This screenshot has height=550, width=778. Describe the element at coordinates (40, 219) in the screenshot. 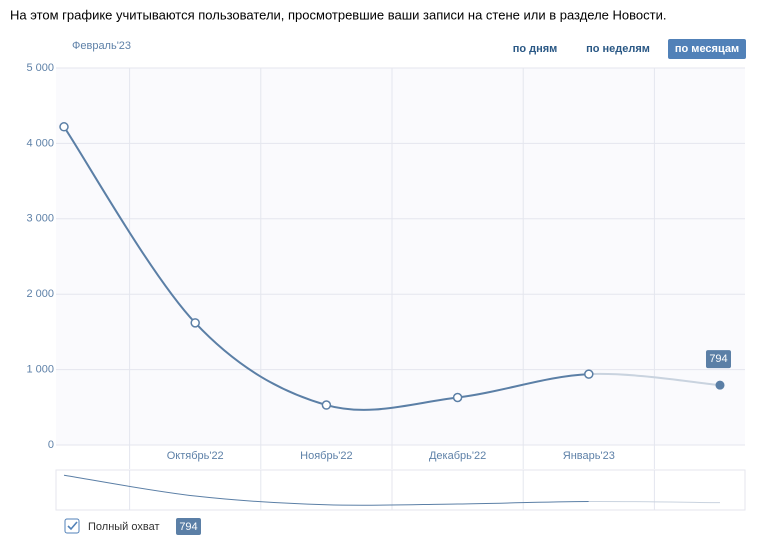

I see `y-tick-label: 3 000` at that location.